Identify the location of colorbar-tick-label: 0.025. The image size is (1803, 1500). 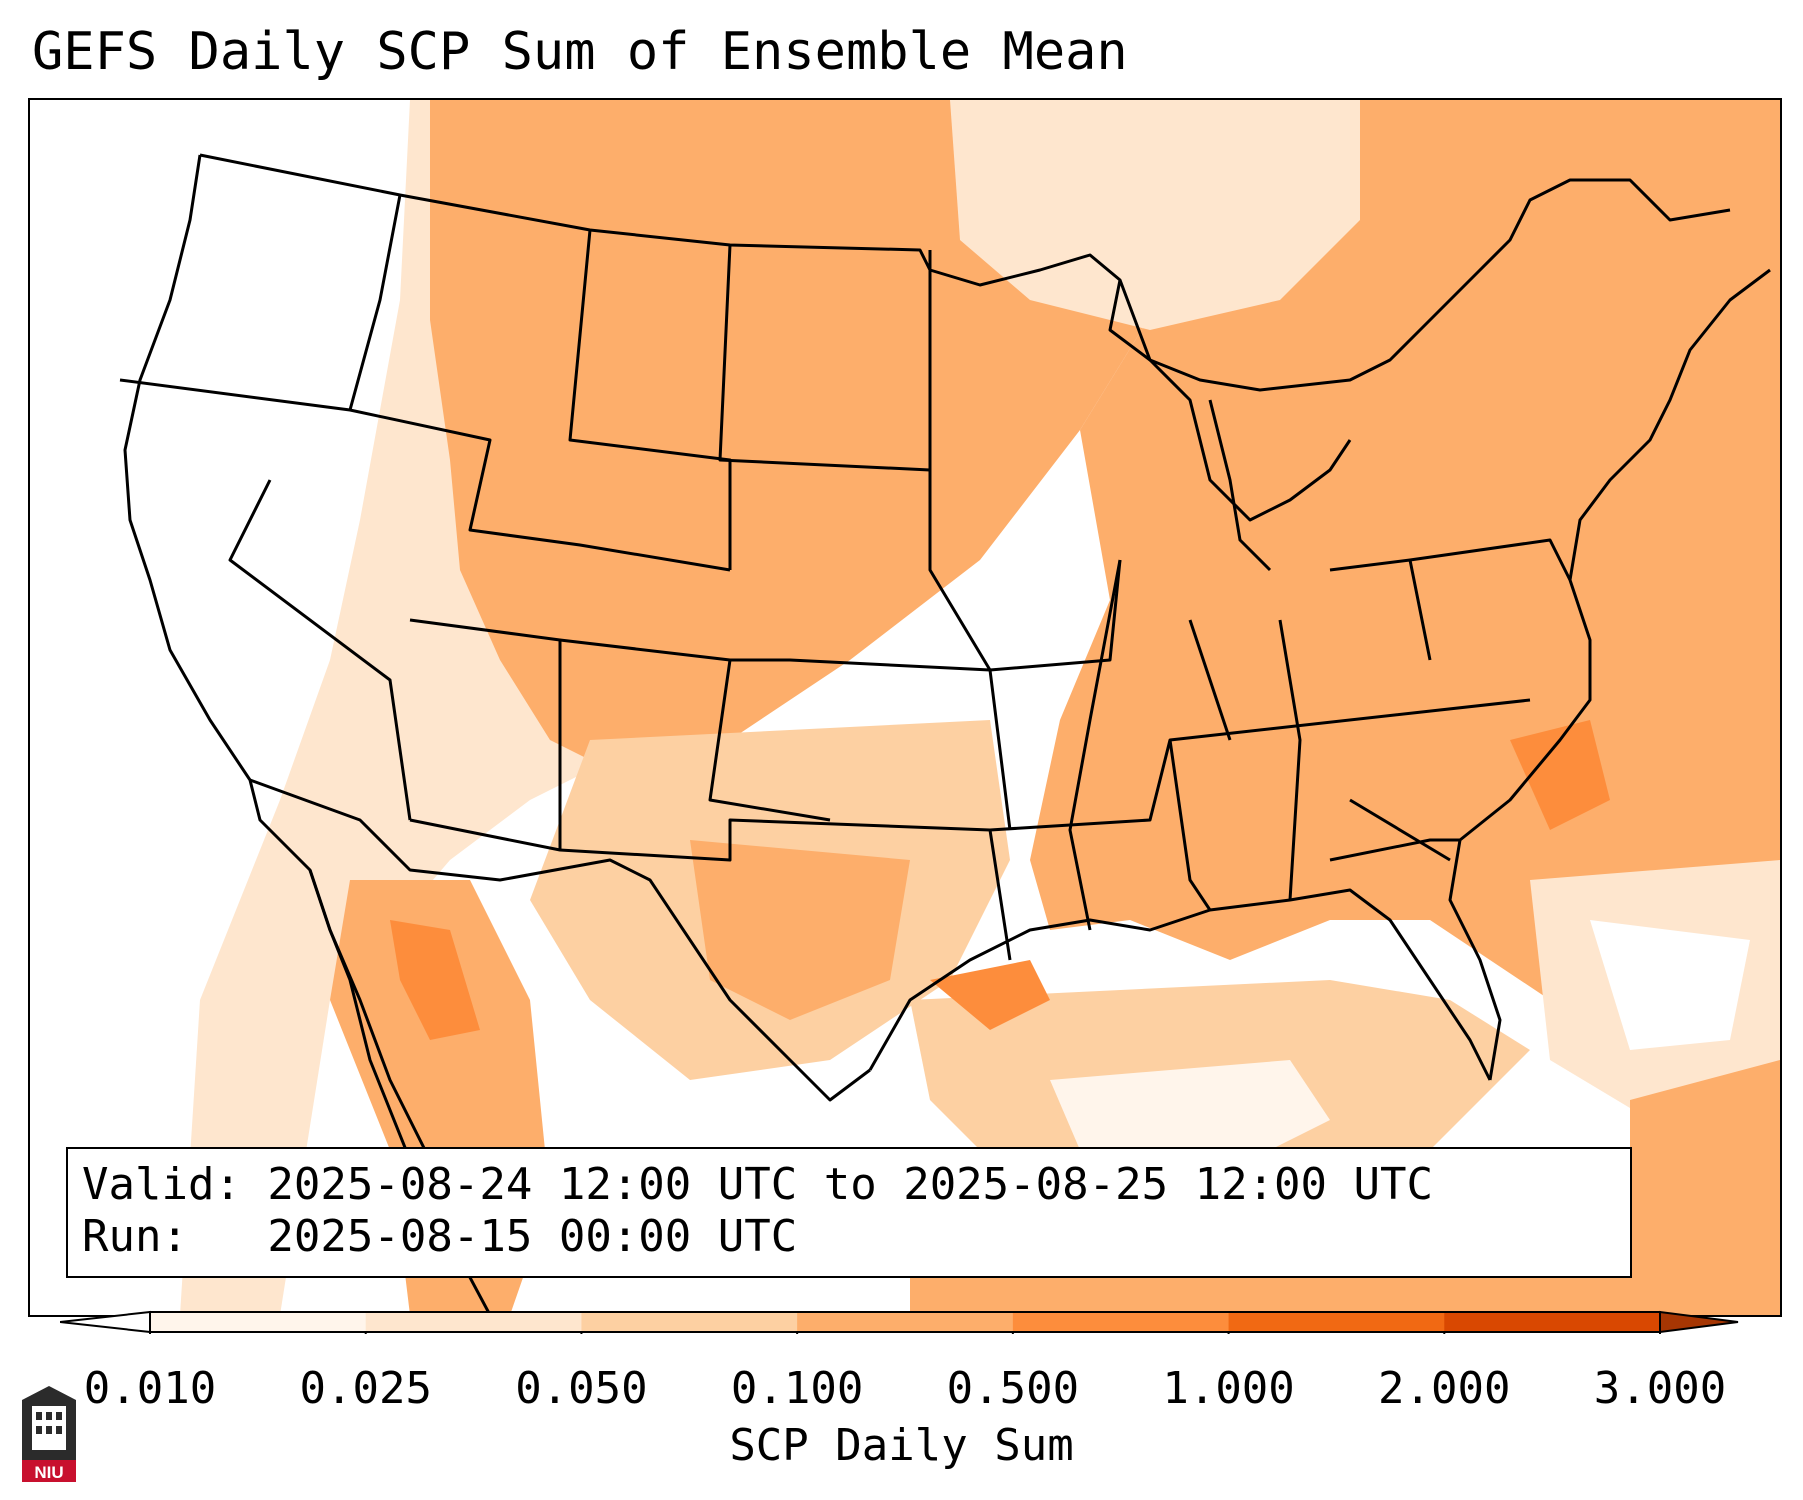
(365, 1388).